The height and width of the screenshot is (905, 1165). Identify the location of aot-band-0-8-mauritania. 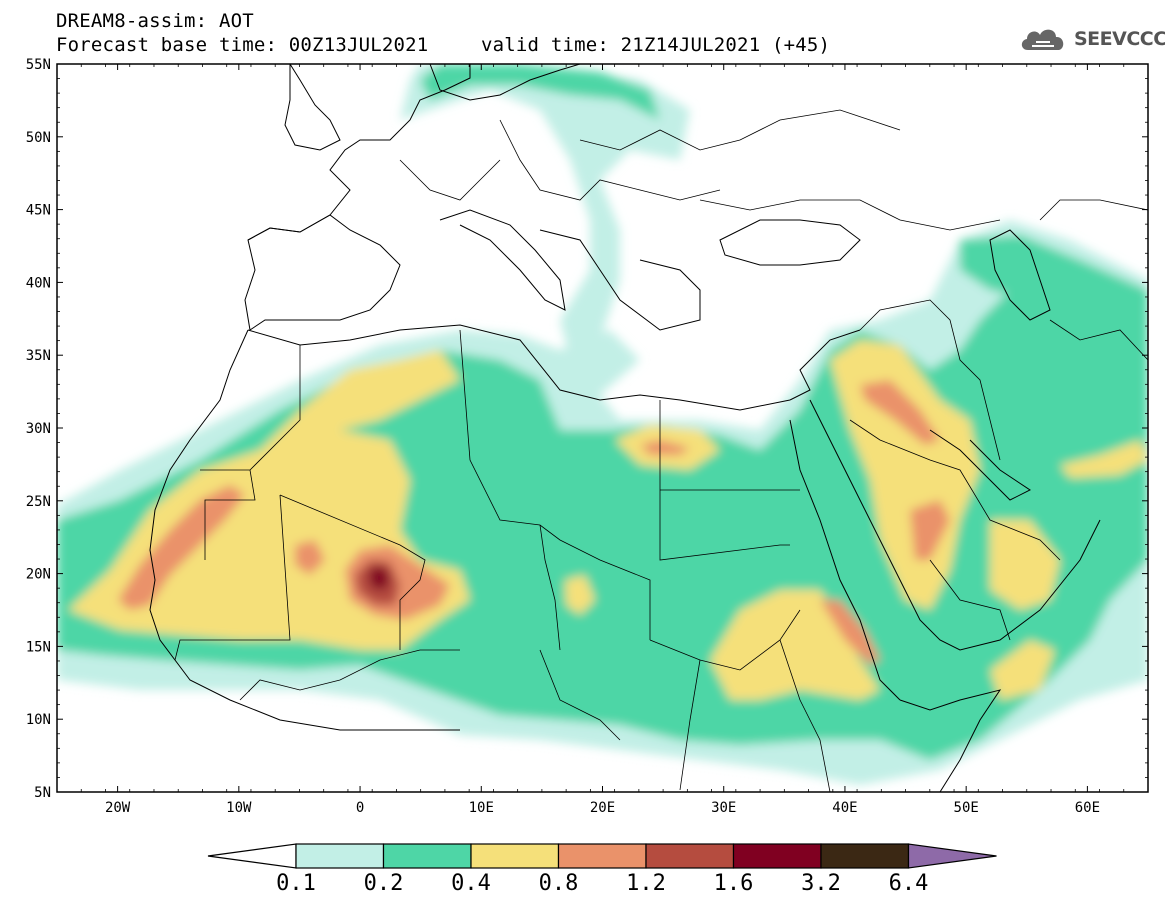
(181, 547).